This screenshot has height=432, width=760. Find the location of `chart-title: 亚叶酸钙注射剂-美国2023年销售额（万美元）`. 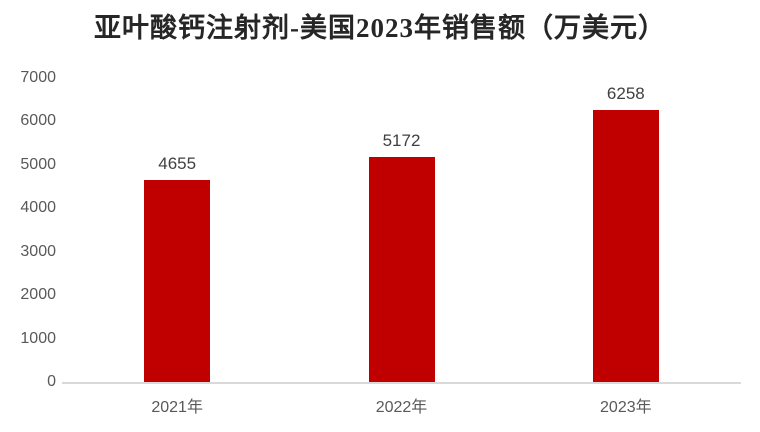

chart-title: 亚叶酸钙注射剂-美国2023年销售额（万美元） is located at coordinates (380, 28).